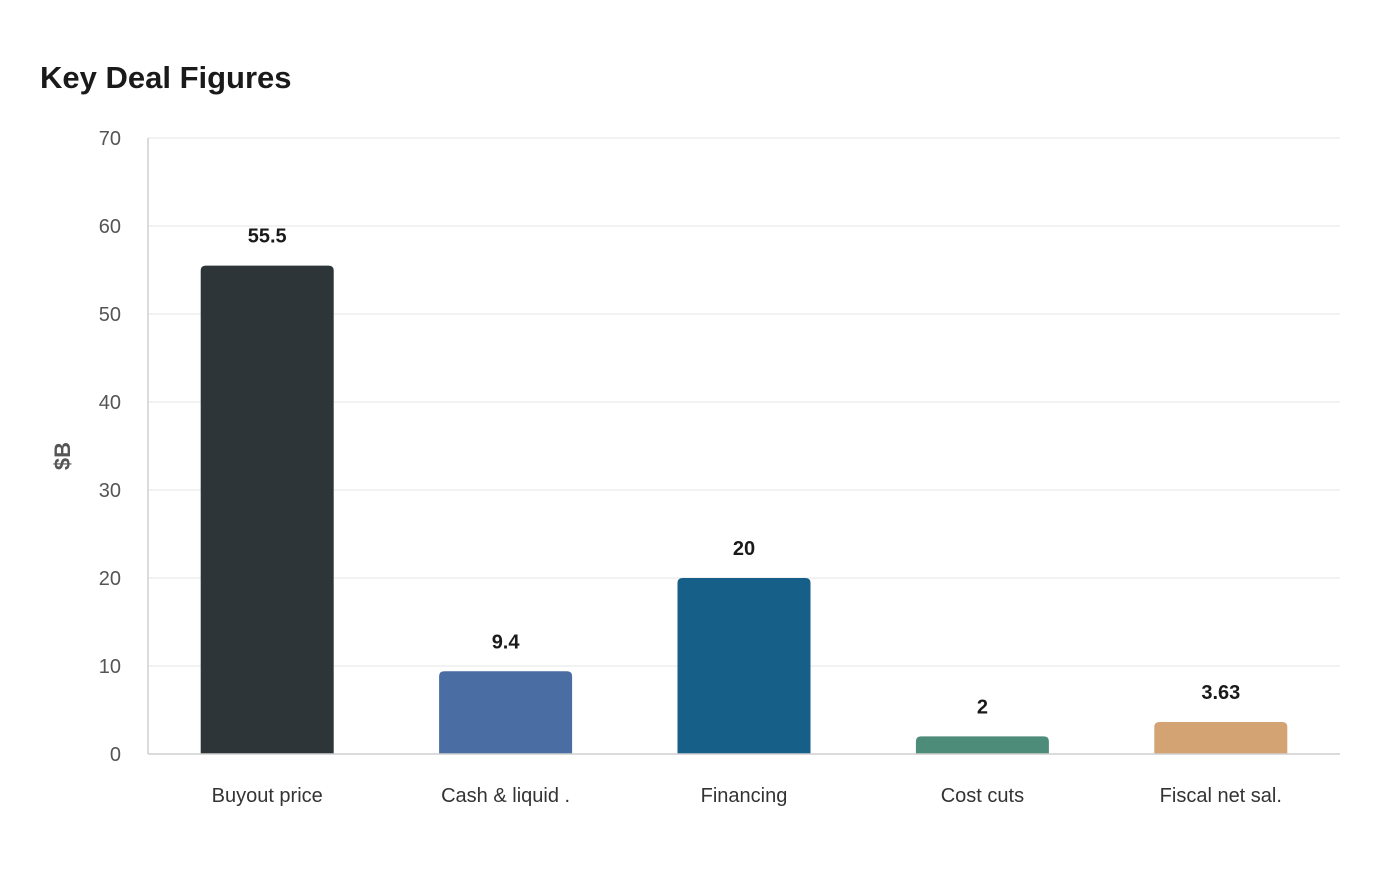  I want to click on value-label-2: 9.4, so click(506, 642).